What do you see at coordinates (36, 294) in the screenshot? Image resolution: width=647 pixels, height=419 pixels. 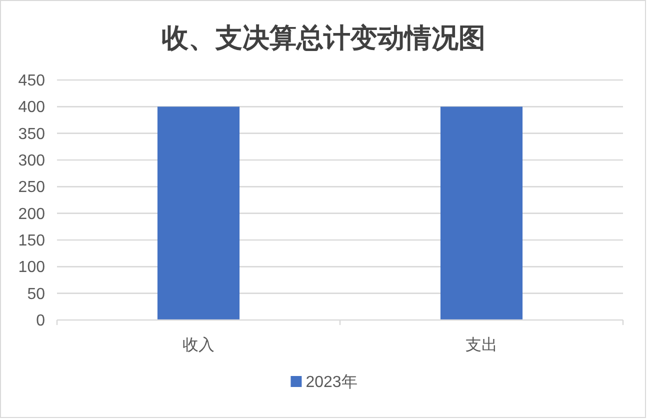 I see `y-tick-label: 50` at bounding box center [36, 294].